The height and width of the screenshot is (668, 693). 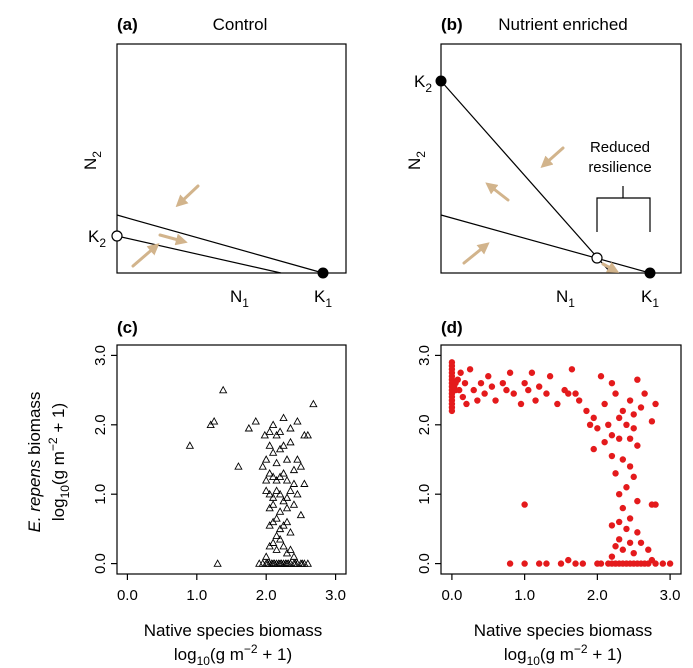 What do you see at coordinates (423, 83) in the screenshot?
I see `panel-b-k2-label: K2` at bounding box center [423, 83].